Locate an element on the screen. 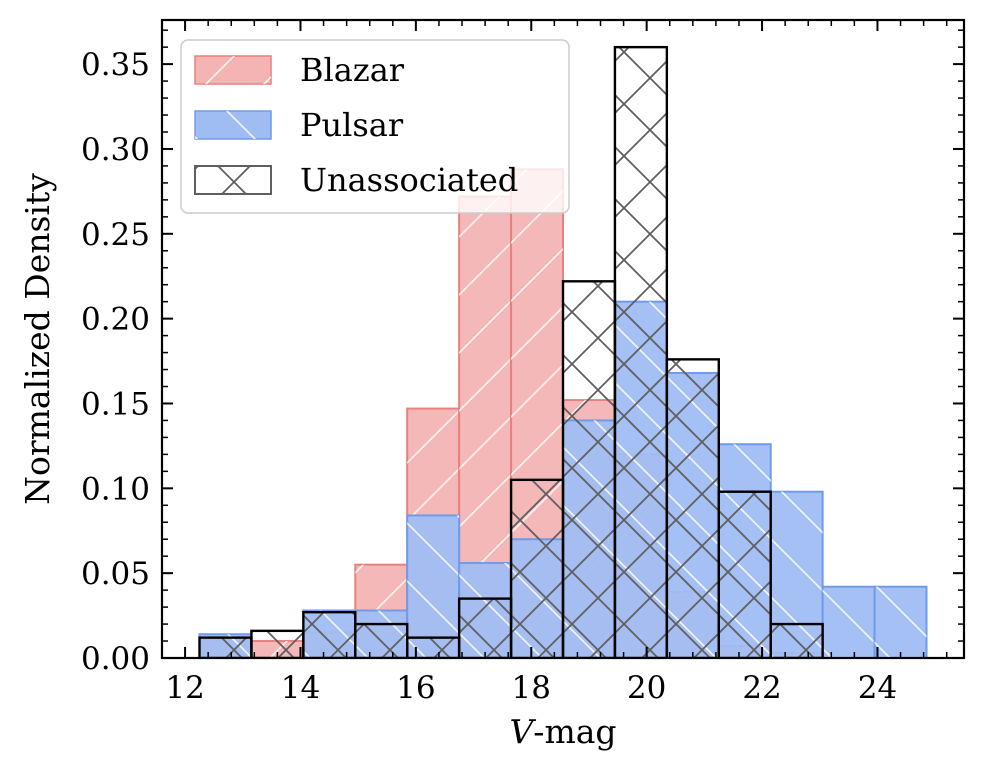 This screenshot has width=985, height=774. legend-label-unassociated: Unassociated is located at coordinates (409, 180).